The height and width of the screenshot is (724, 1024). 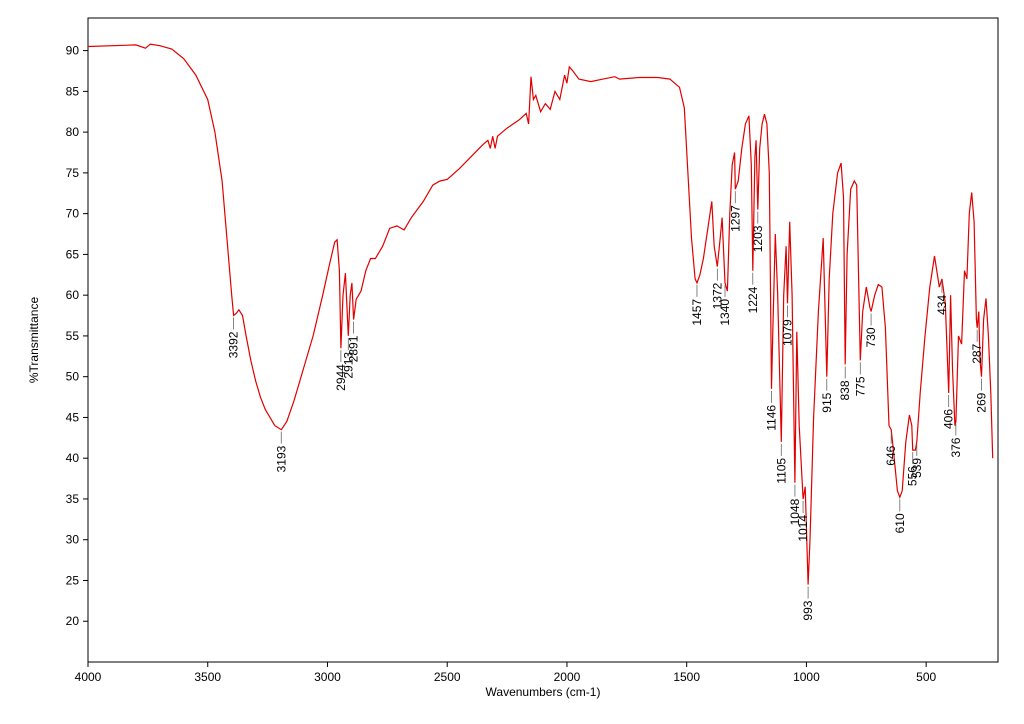 I want to click on y-tick-label: 25, so click(x=73, y=580).